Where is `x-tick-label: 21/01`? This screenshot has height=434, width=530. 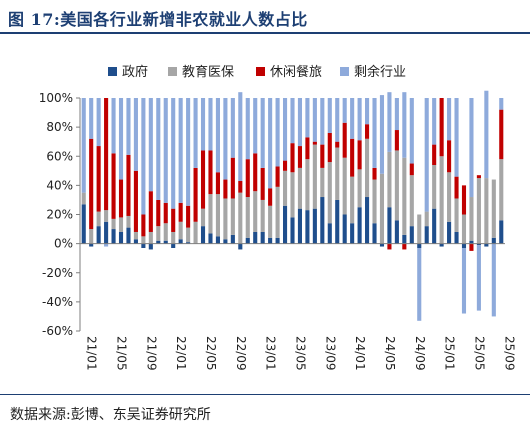 x-tick-label: 21/01 is located at coordinates (92, 353).